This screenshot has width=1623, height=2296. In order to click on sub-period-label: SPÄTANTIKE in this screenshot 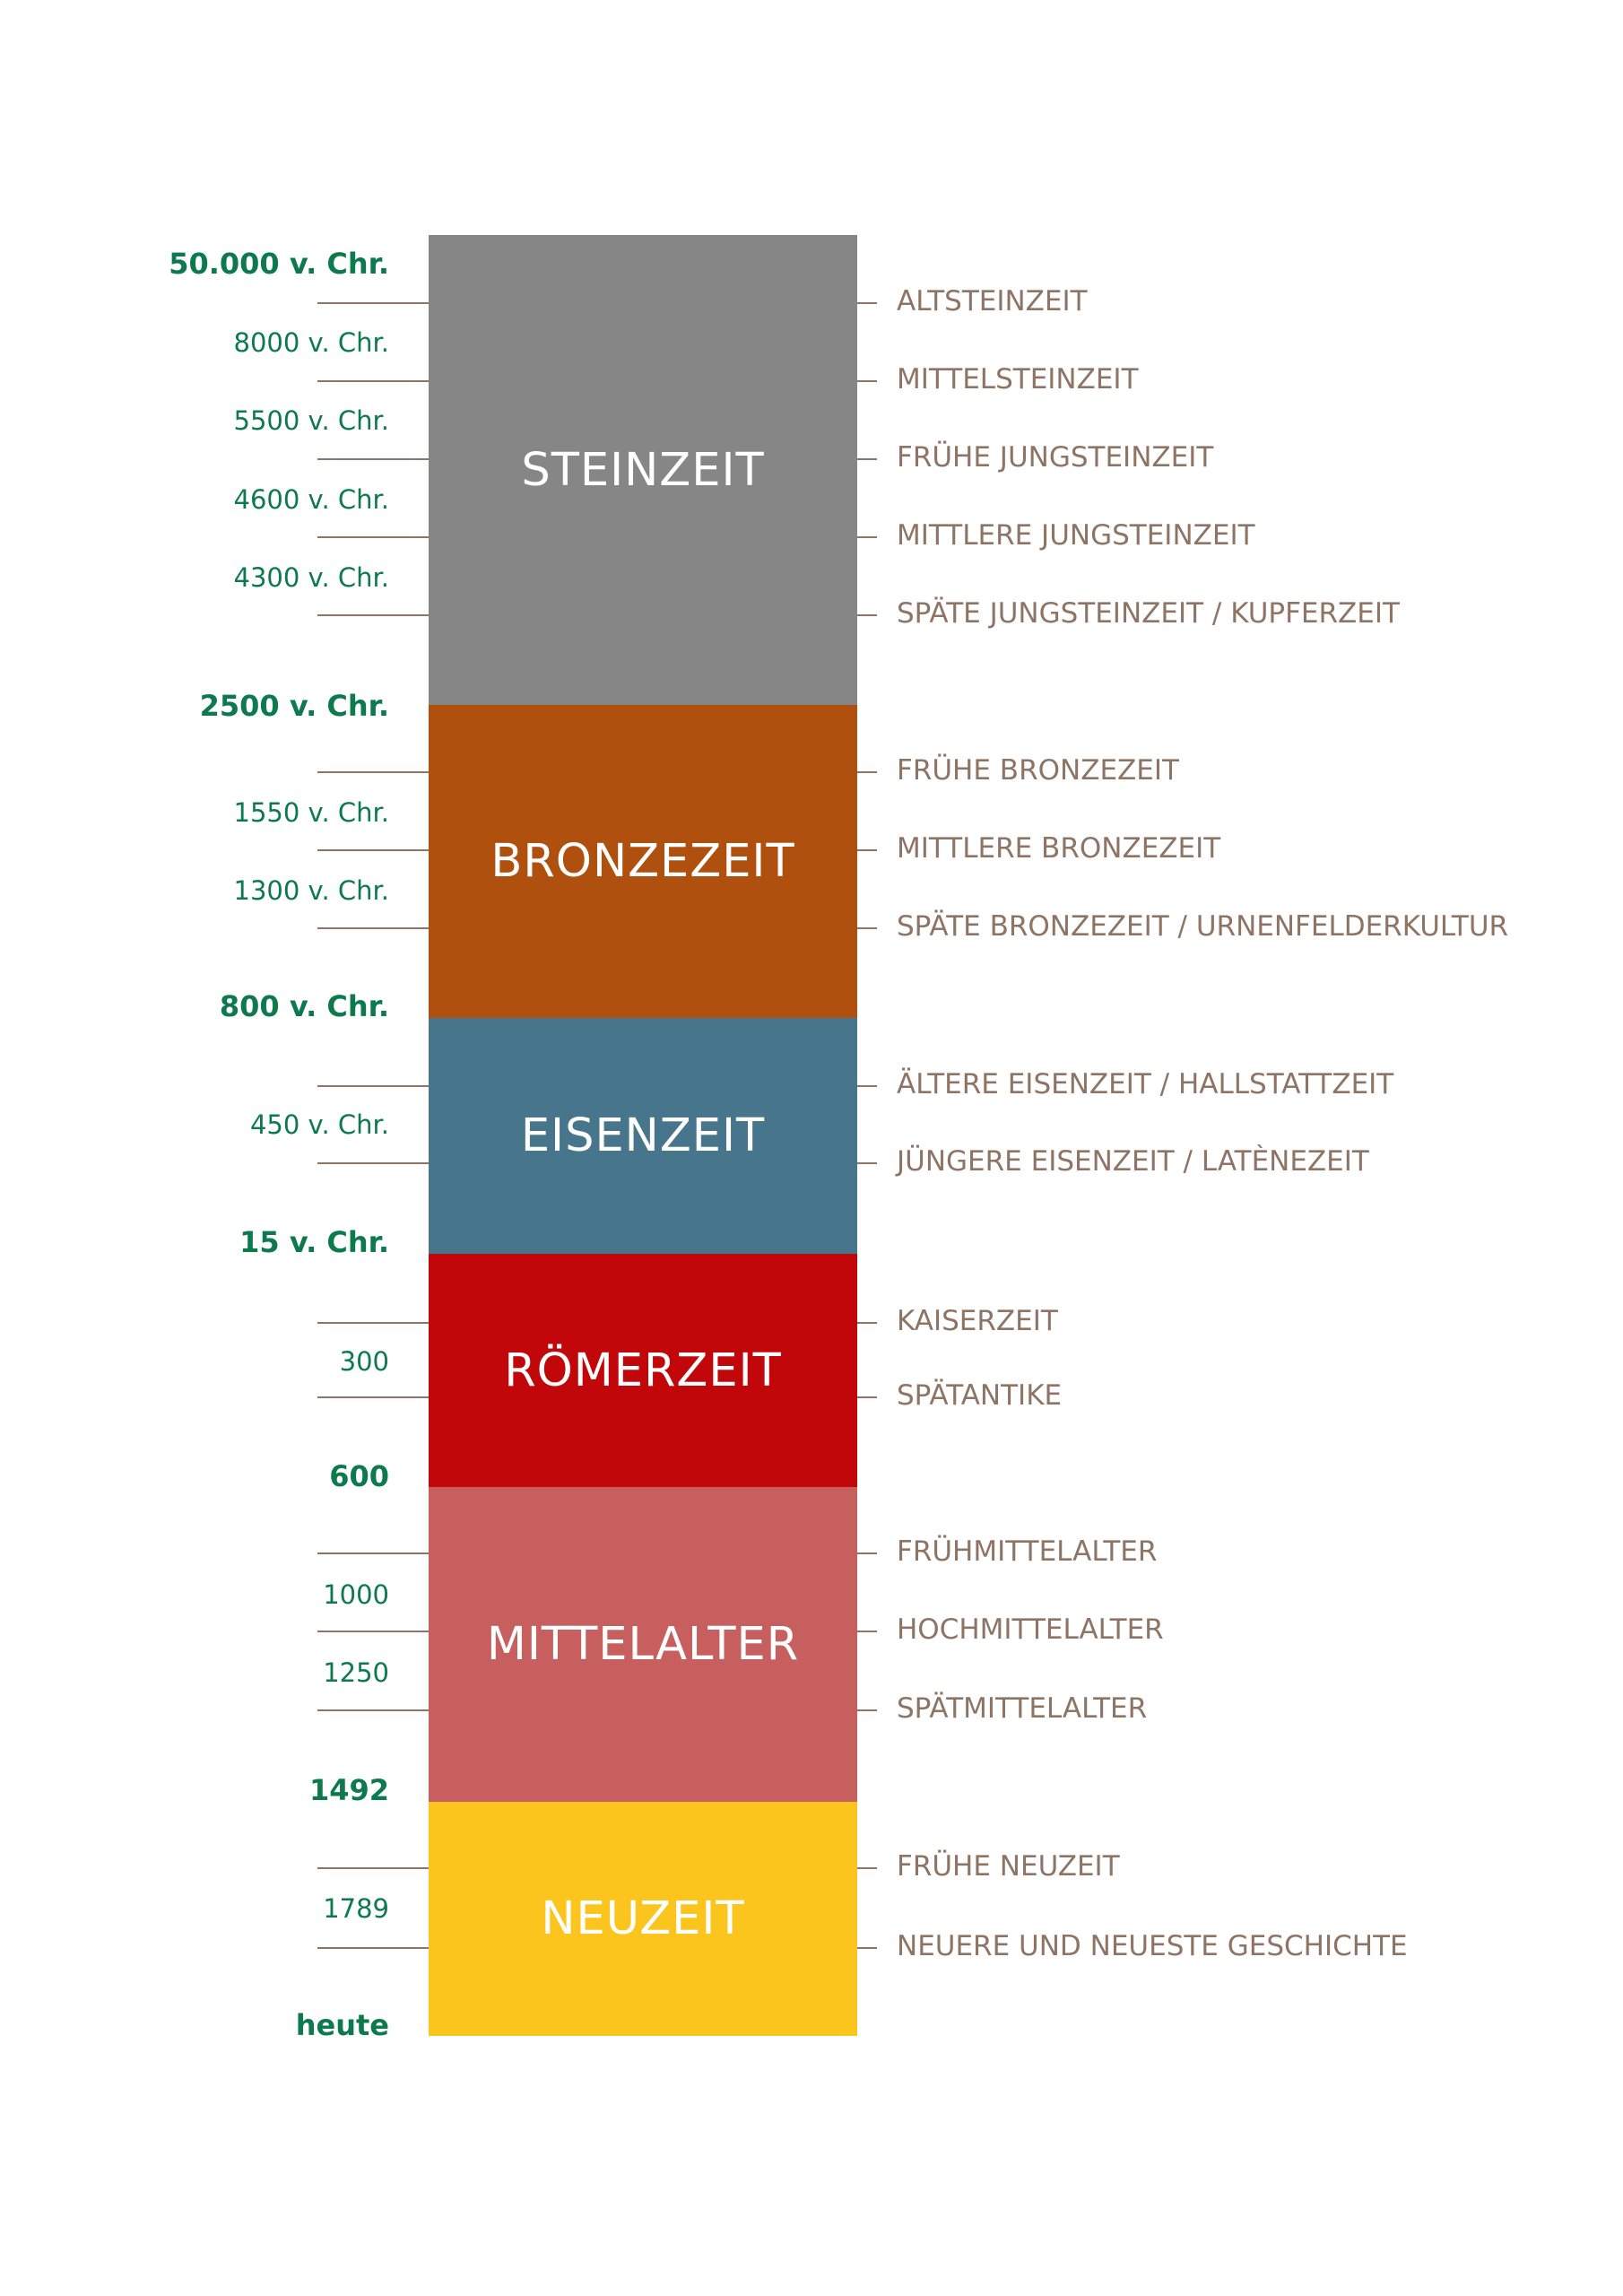, I will do `click(980, 1395)`.